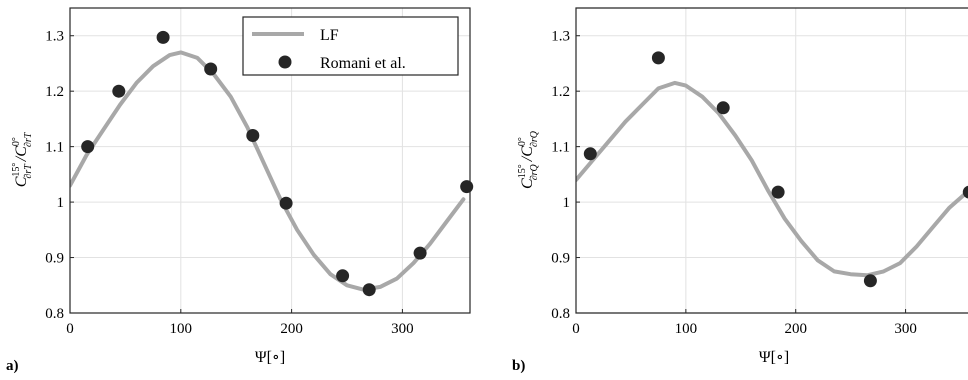 This screenshot has width=968, height=380. What do you see at coordinates (12, 366) in the screenshot?
I see `panel-label-a: a)` at bounding box center [12, 366].